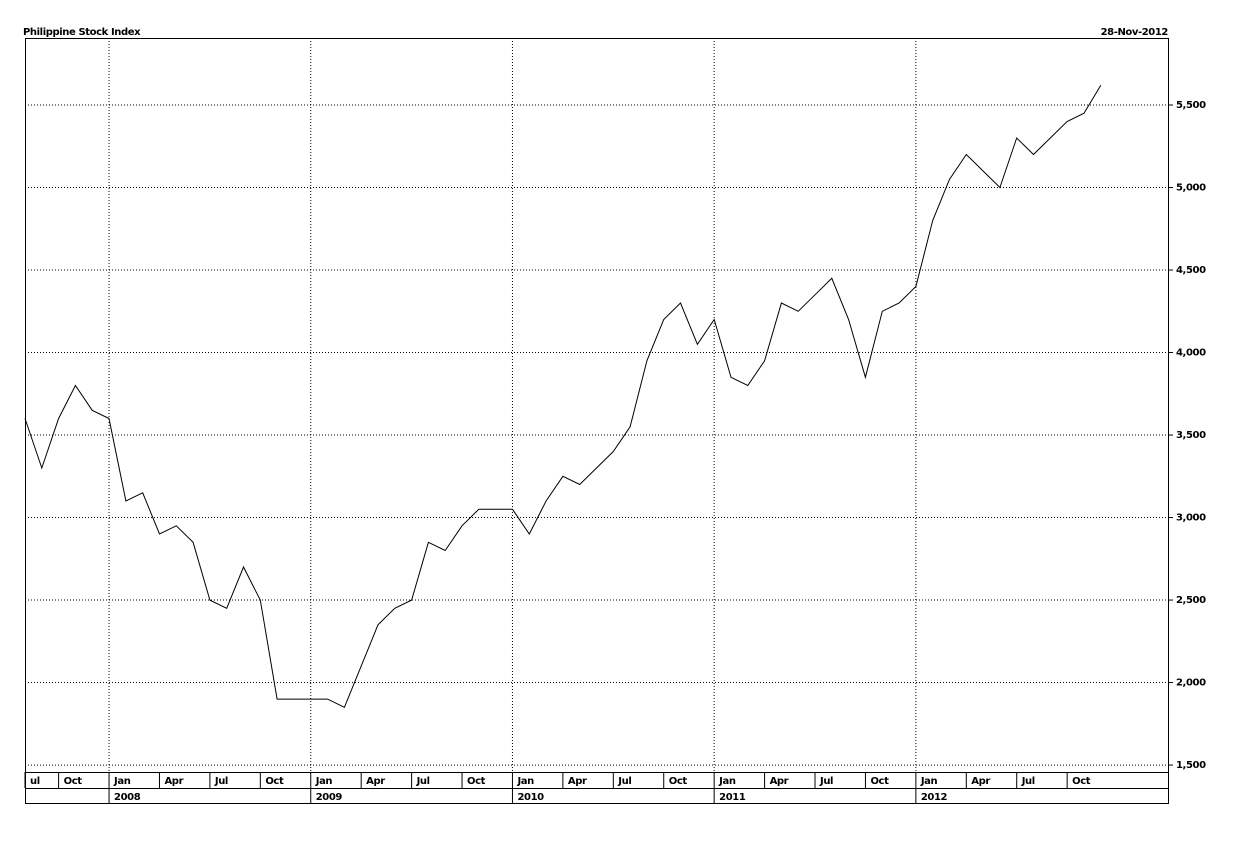 This screenshot has height=851, width=1239. Describe the element at coordinates (1191, 353) in the screenshot. I see `y-tick-label: 4,000` at that location.